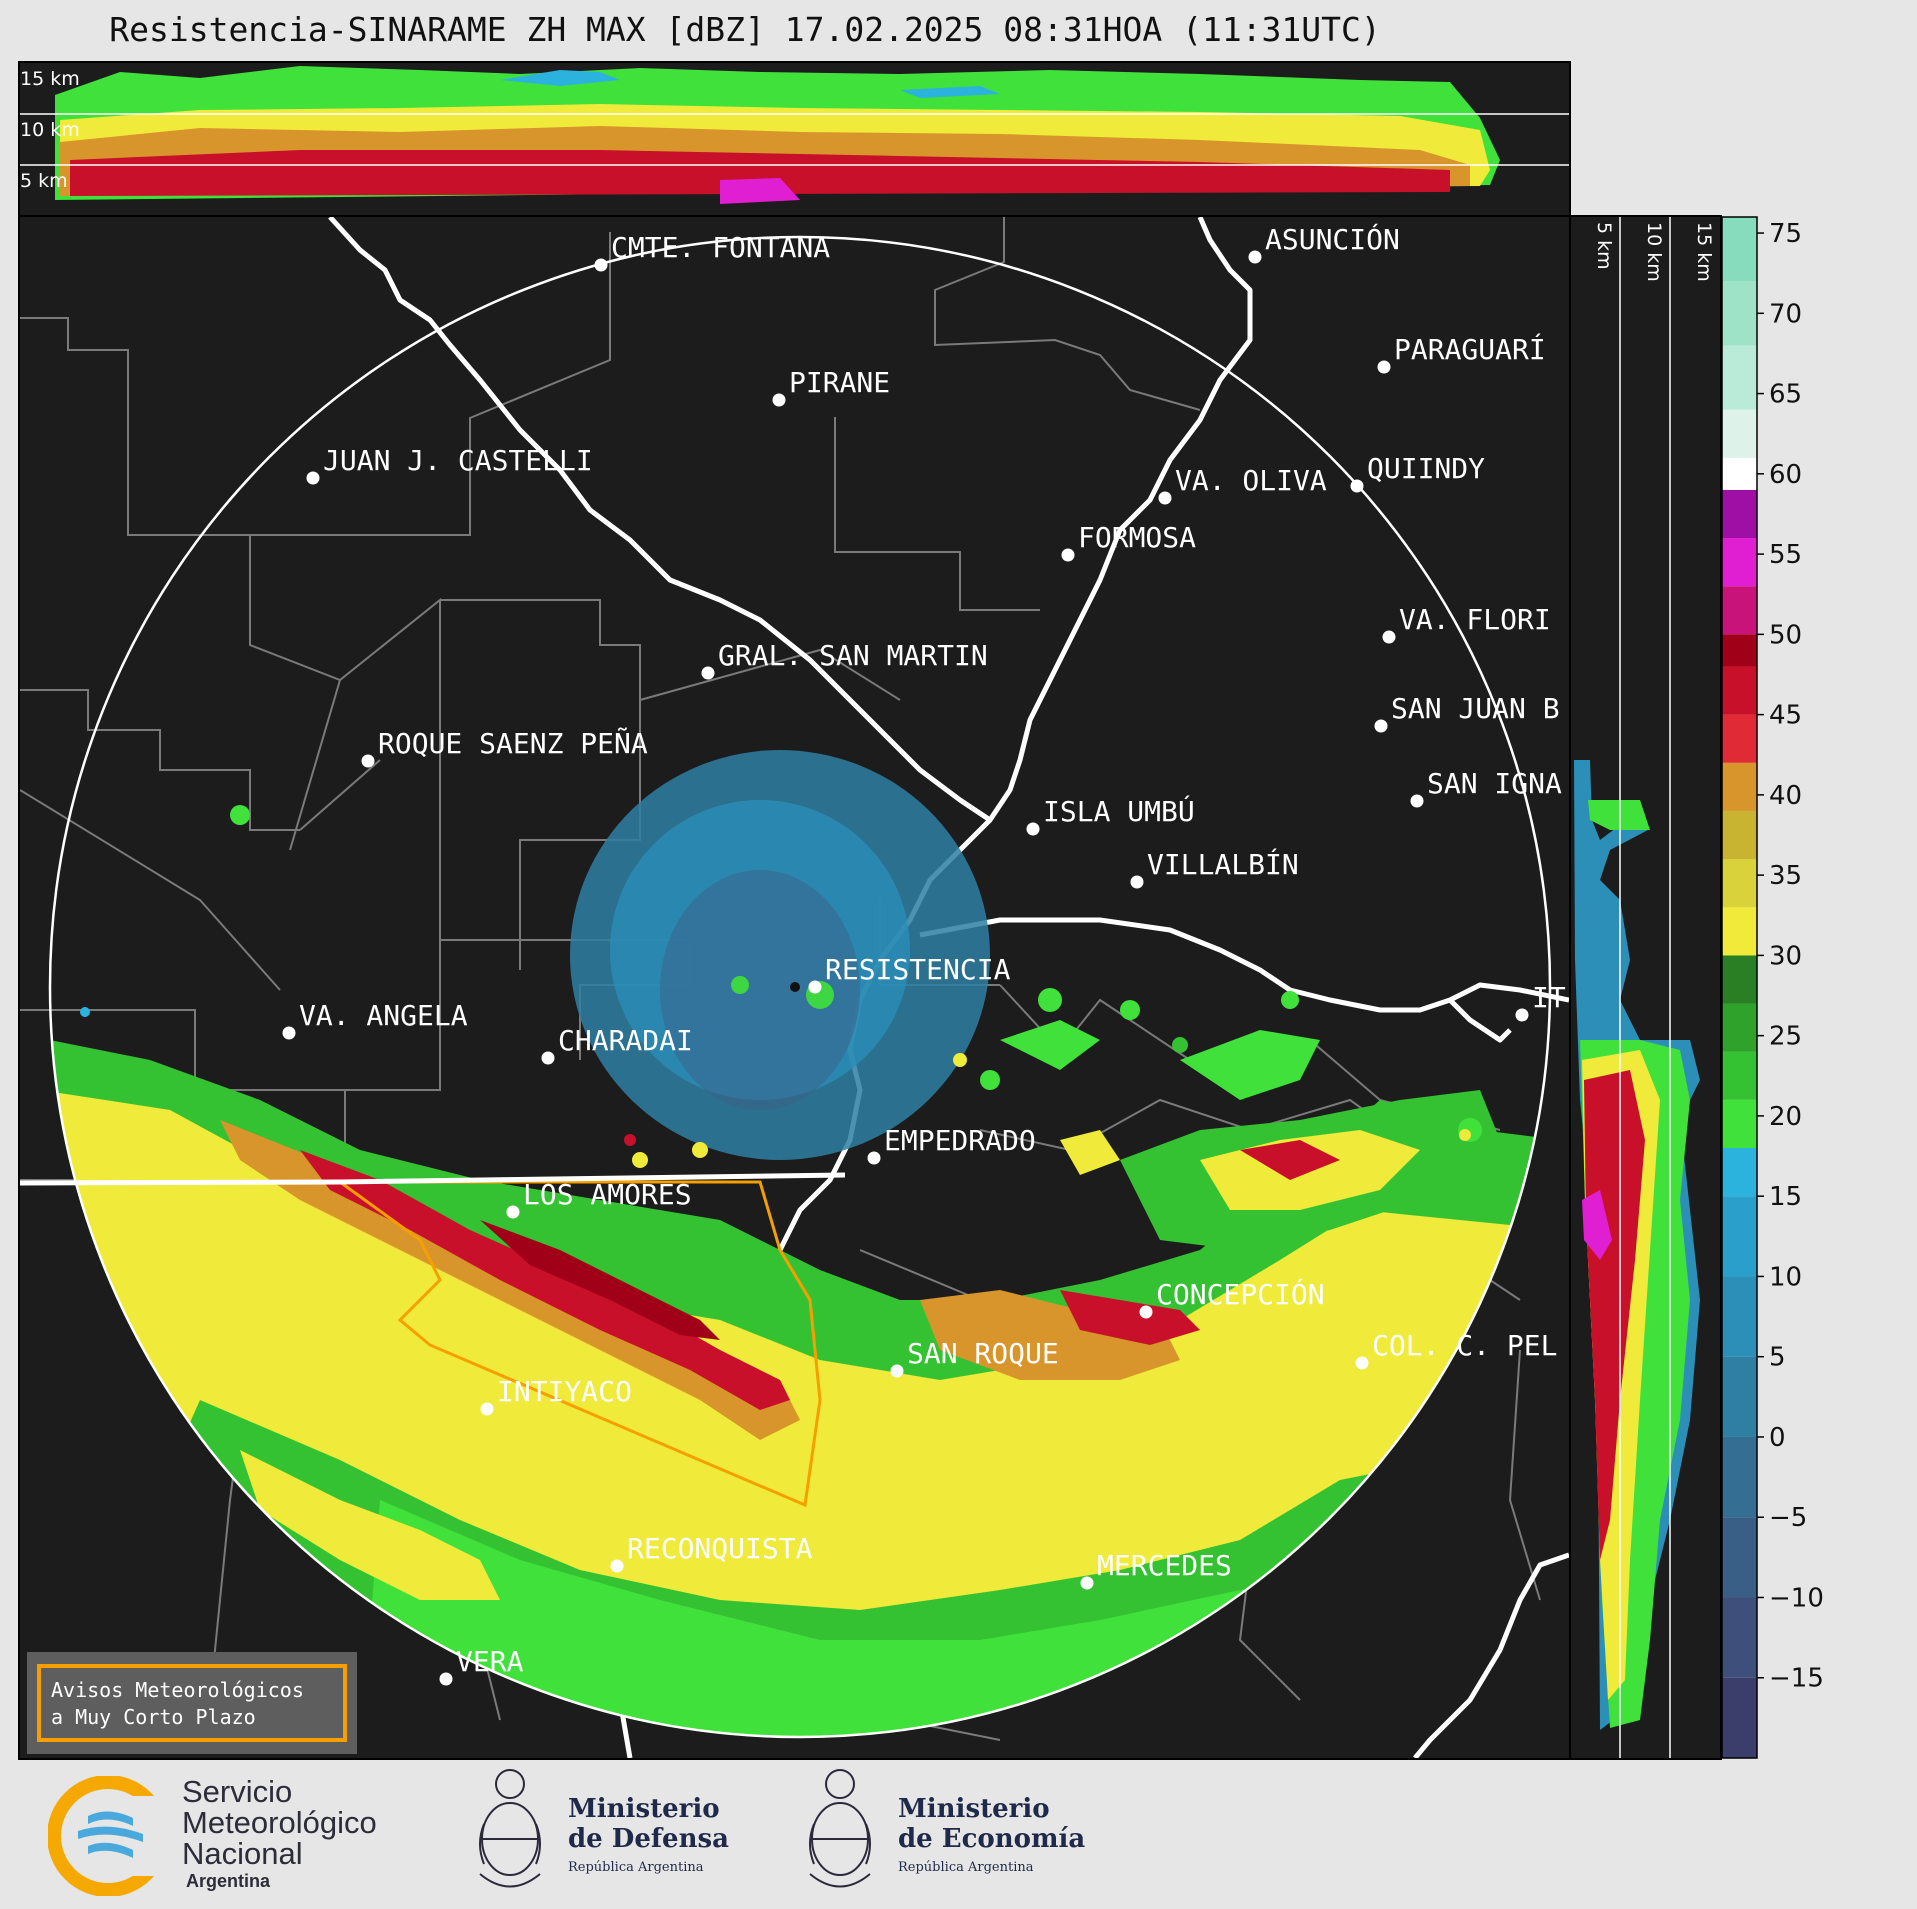 Image resolution: width=1917 pixels, height=1909 pixels. I want to click on warning-polygon, so click(580, 1344).